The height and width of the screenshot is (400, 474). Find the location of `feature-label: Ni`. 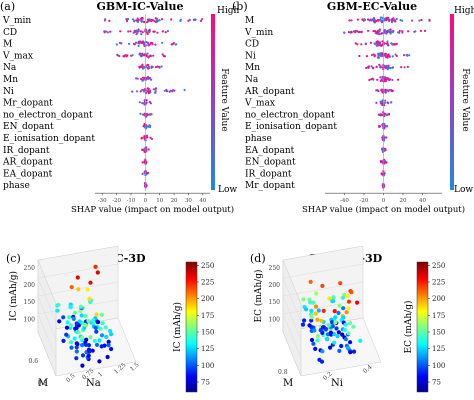

feature-label: Ni is located at coordinates (8, 92).